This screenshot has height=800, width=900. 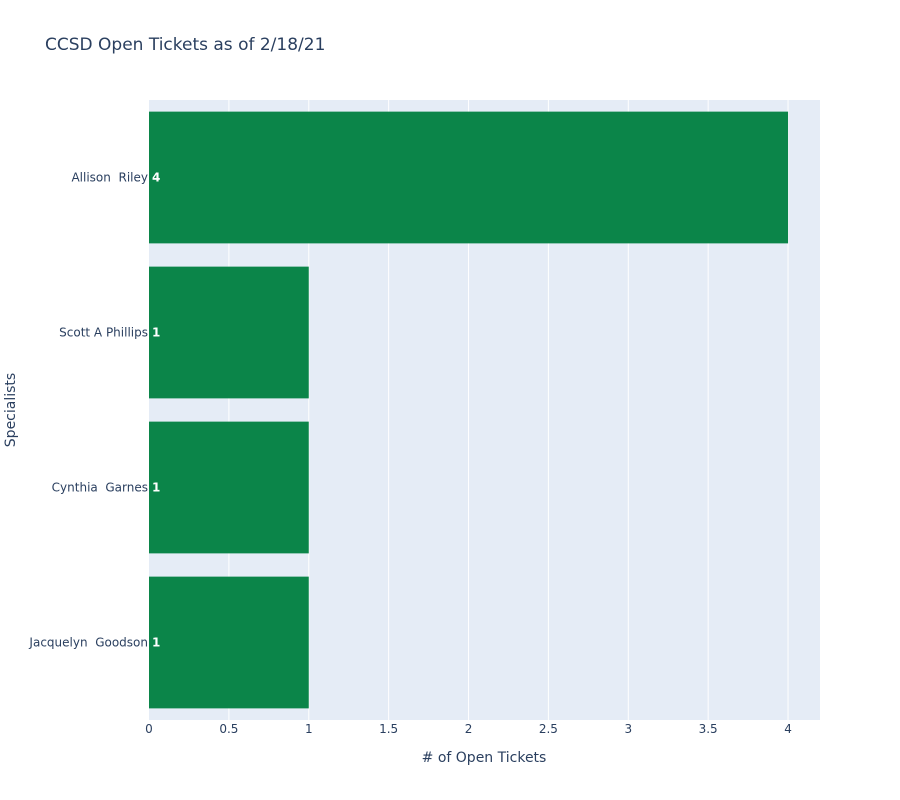 What do you see at coordinates (103, 333) in the screenshot?
I see `y-category-label: Scott A Phillips` at bounding box center [103, 333].